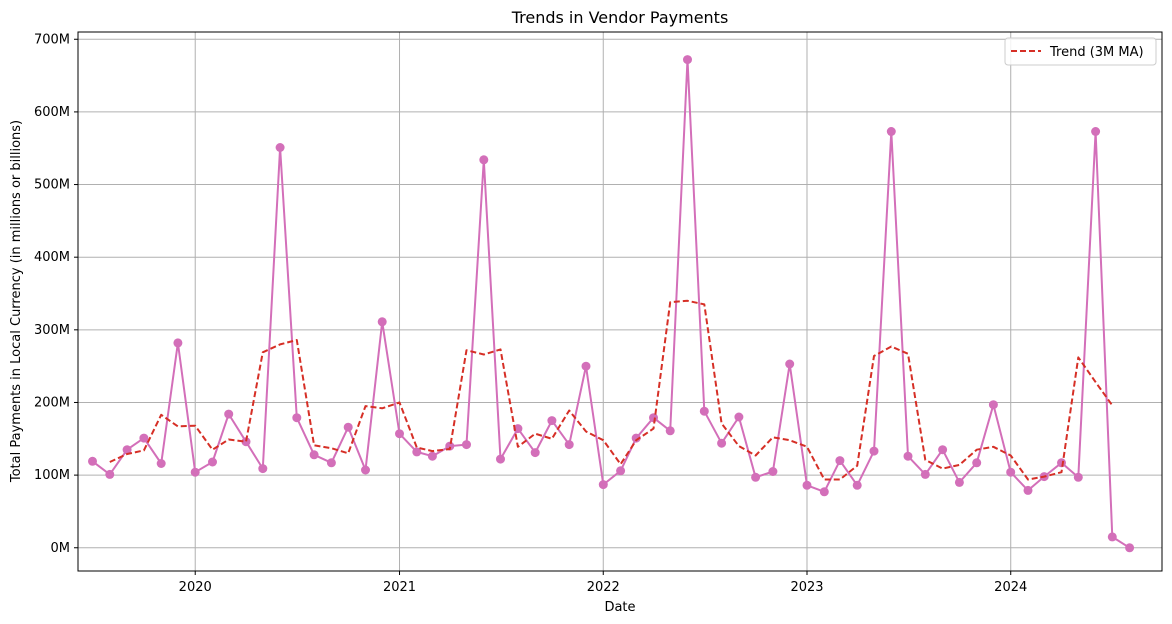 This screenshot has height=624, width=1172. Describe the element at coordinates (52, 257) in the screenshot. I see `y-tick-label: 400M` at that location.